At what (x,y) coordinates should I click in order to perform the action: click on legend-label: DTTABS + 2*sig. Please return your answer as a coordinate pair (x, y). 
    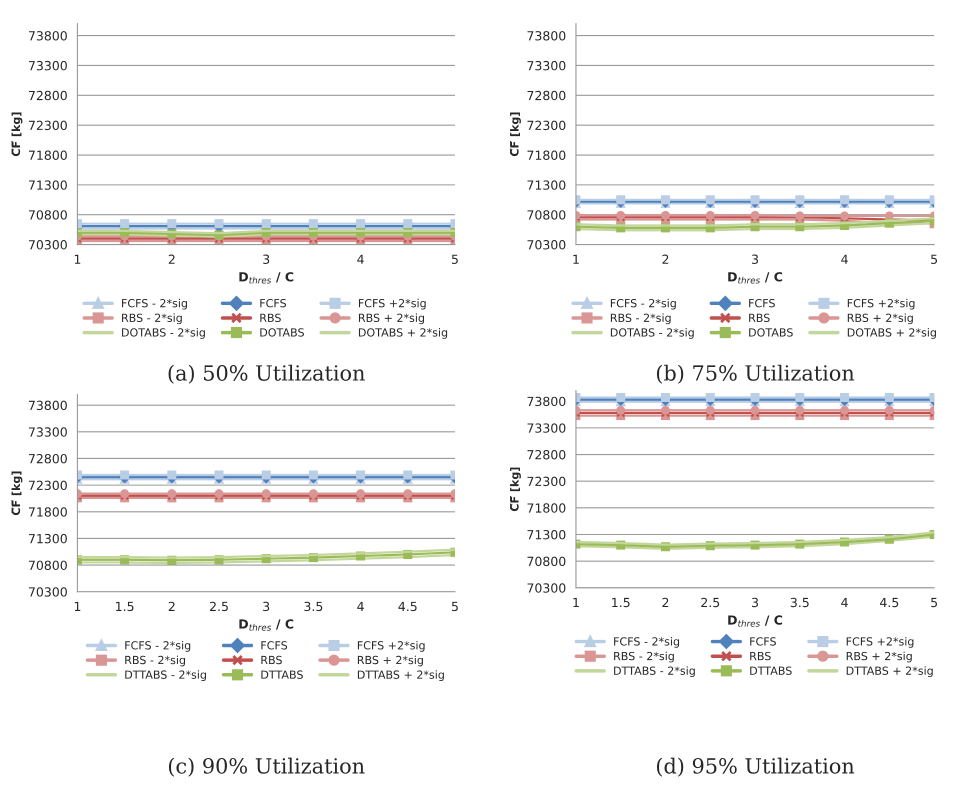
    Looking at the image, I should click on (889, 672).